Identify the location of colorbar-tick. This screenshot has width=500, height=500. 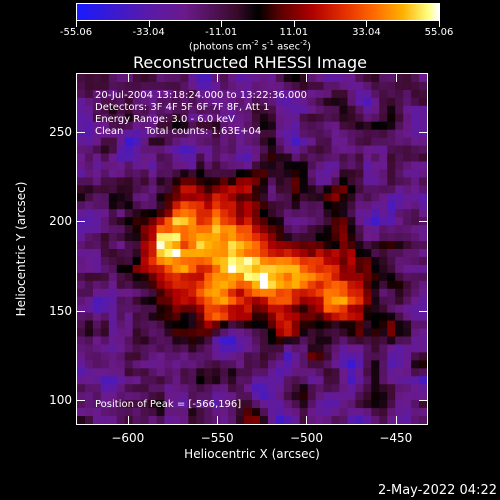
(149, 24).